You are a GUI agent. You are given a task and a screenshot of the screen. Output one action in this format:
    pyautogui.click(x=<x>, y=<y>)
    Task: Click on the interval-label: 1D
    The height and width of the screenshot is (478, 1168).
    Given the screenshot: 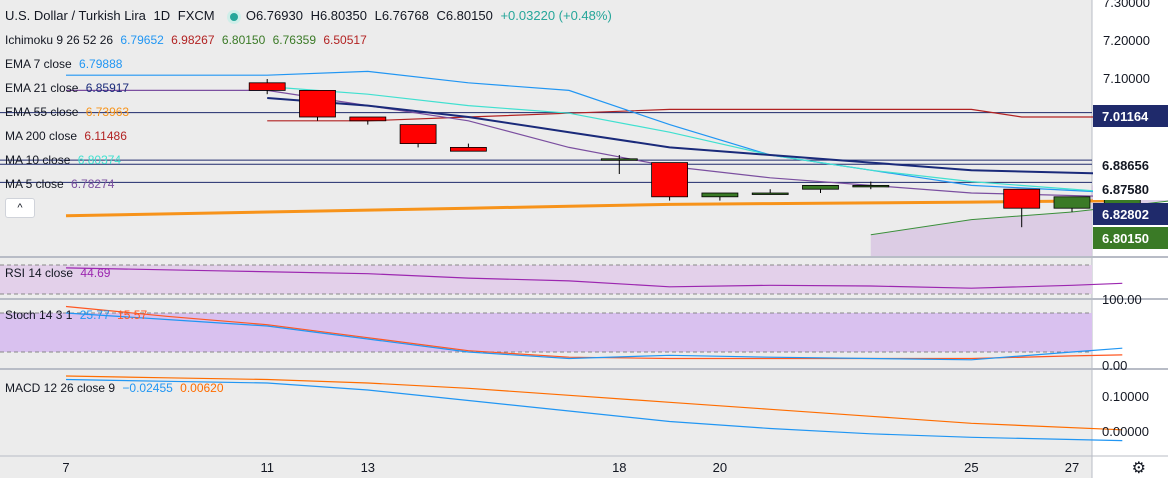 What is the action you would take?
    pyautogui.click(x=162, y=15)
    